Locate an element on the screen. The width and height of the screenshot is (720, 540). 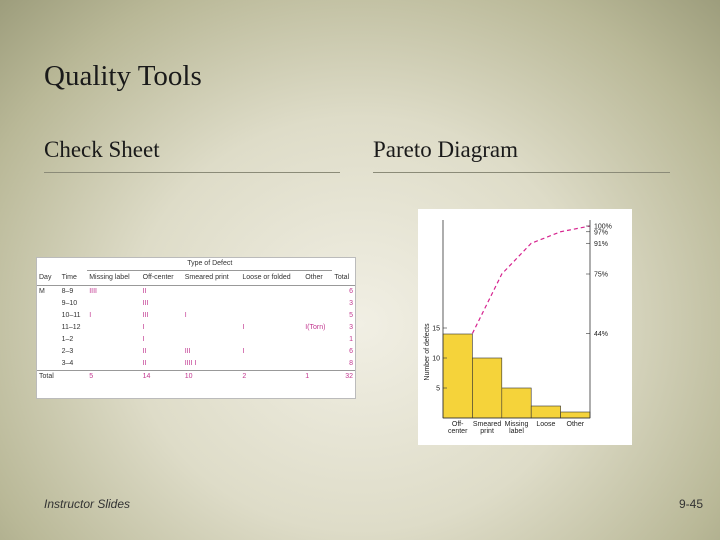
y-tick-label: 5 is located at coordinates (438, 389).